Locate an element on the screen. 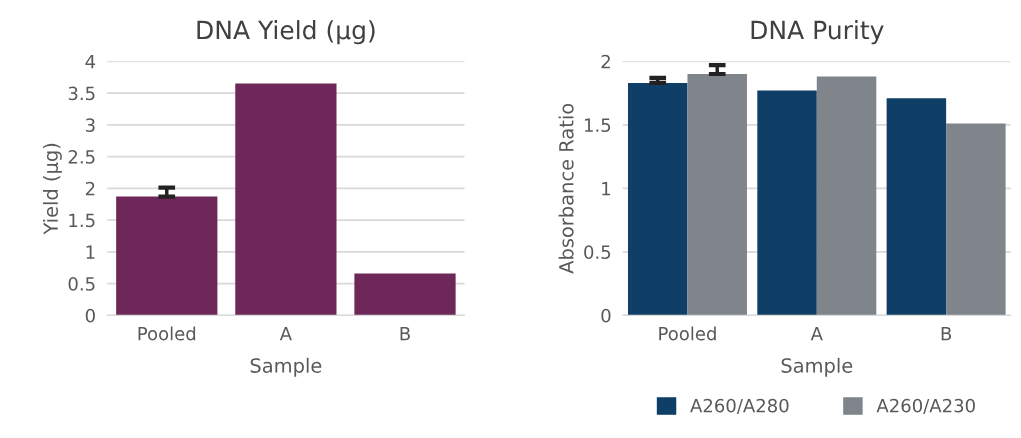  y-axis-title: Absorbance Ratio is located at coordinates (566, 188).